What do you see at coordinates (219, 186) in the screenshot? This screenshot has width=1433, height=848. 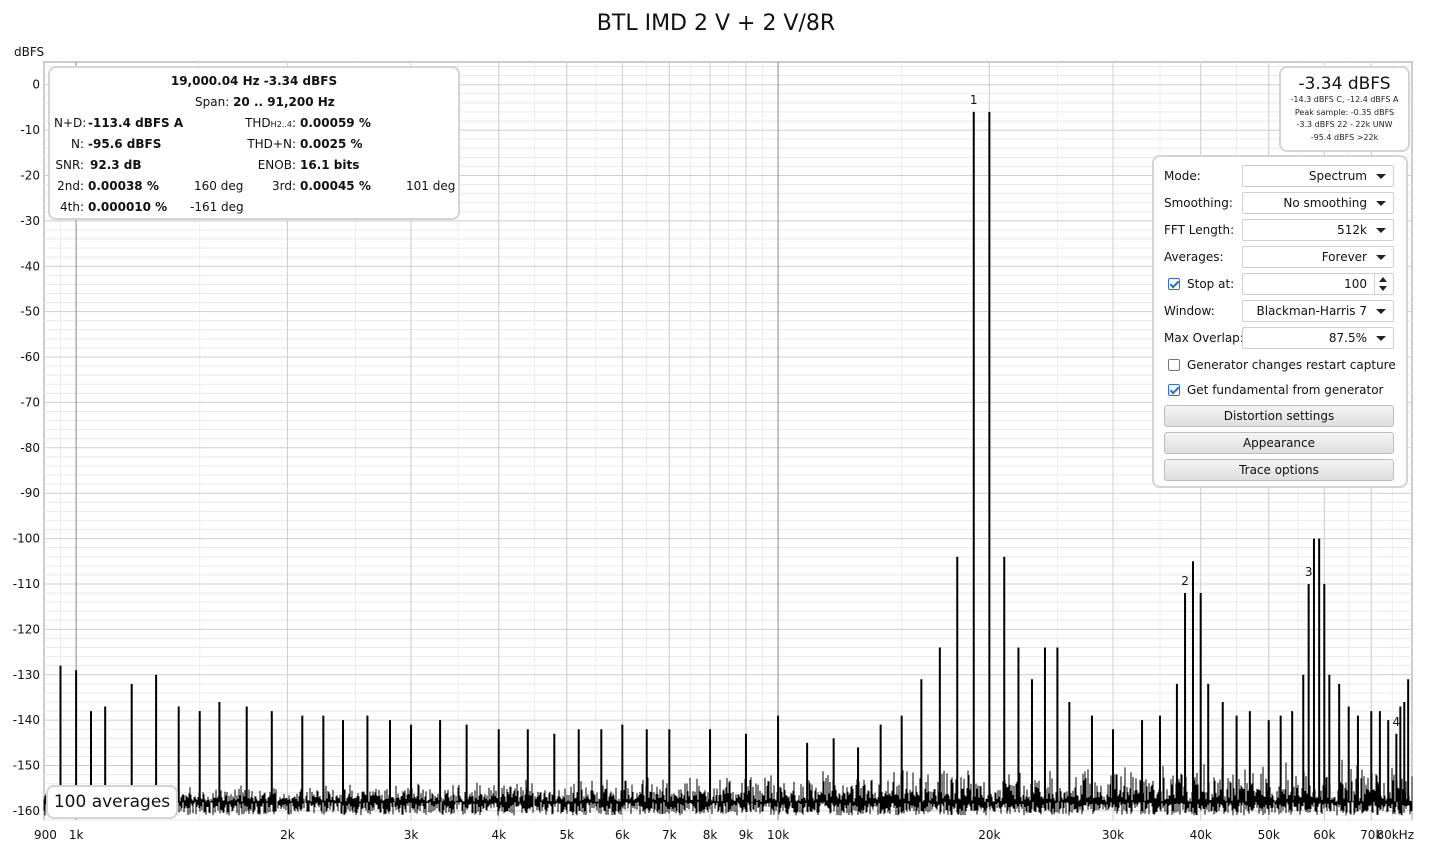 I see `h2-phase: 160 deg` at bounding box center [219, 186].